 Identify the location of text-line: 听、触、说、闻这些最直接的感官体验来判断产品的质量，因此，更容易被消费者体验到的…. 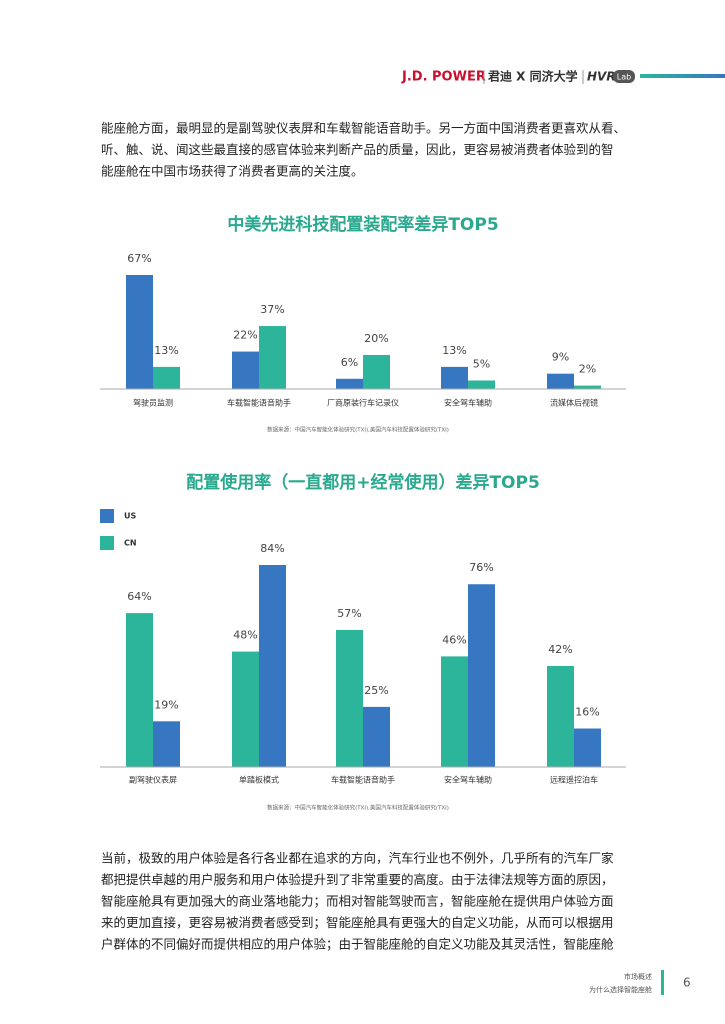
(357, 149).